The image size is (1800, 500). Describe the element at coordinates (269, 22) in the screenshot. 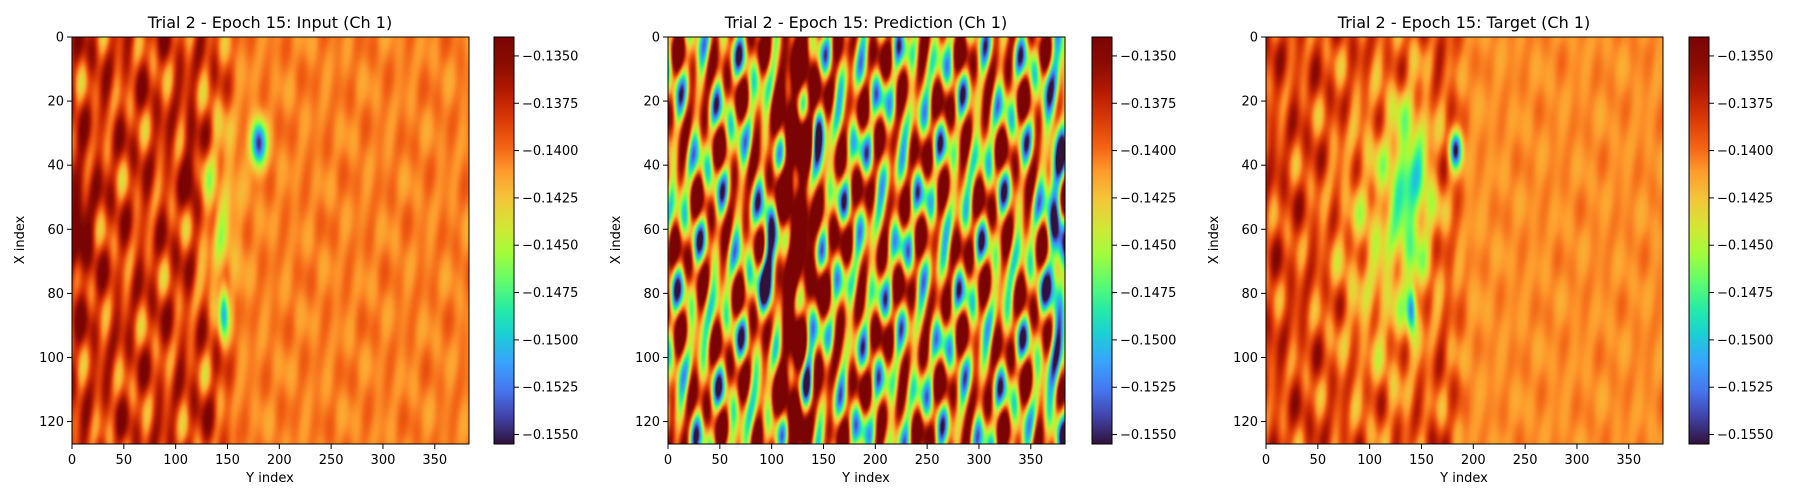

I see `panel-title: Trial 2 - Epoch 15: Input (Ch 1)` at that location.